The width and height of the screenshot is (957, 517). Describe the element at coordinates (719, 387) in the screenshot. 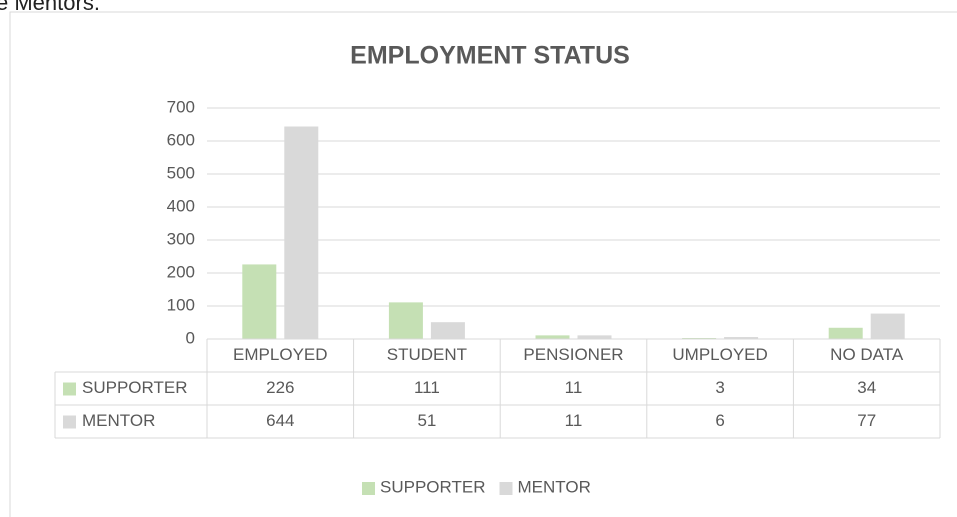

I see `table-cell: 3` at that location.